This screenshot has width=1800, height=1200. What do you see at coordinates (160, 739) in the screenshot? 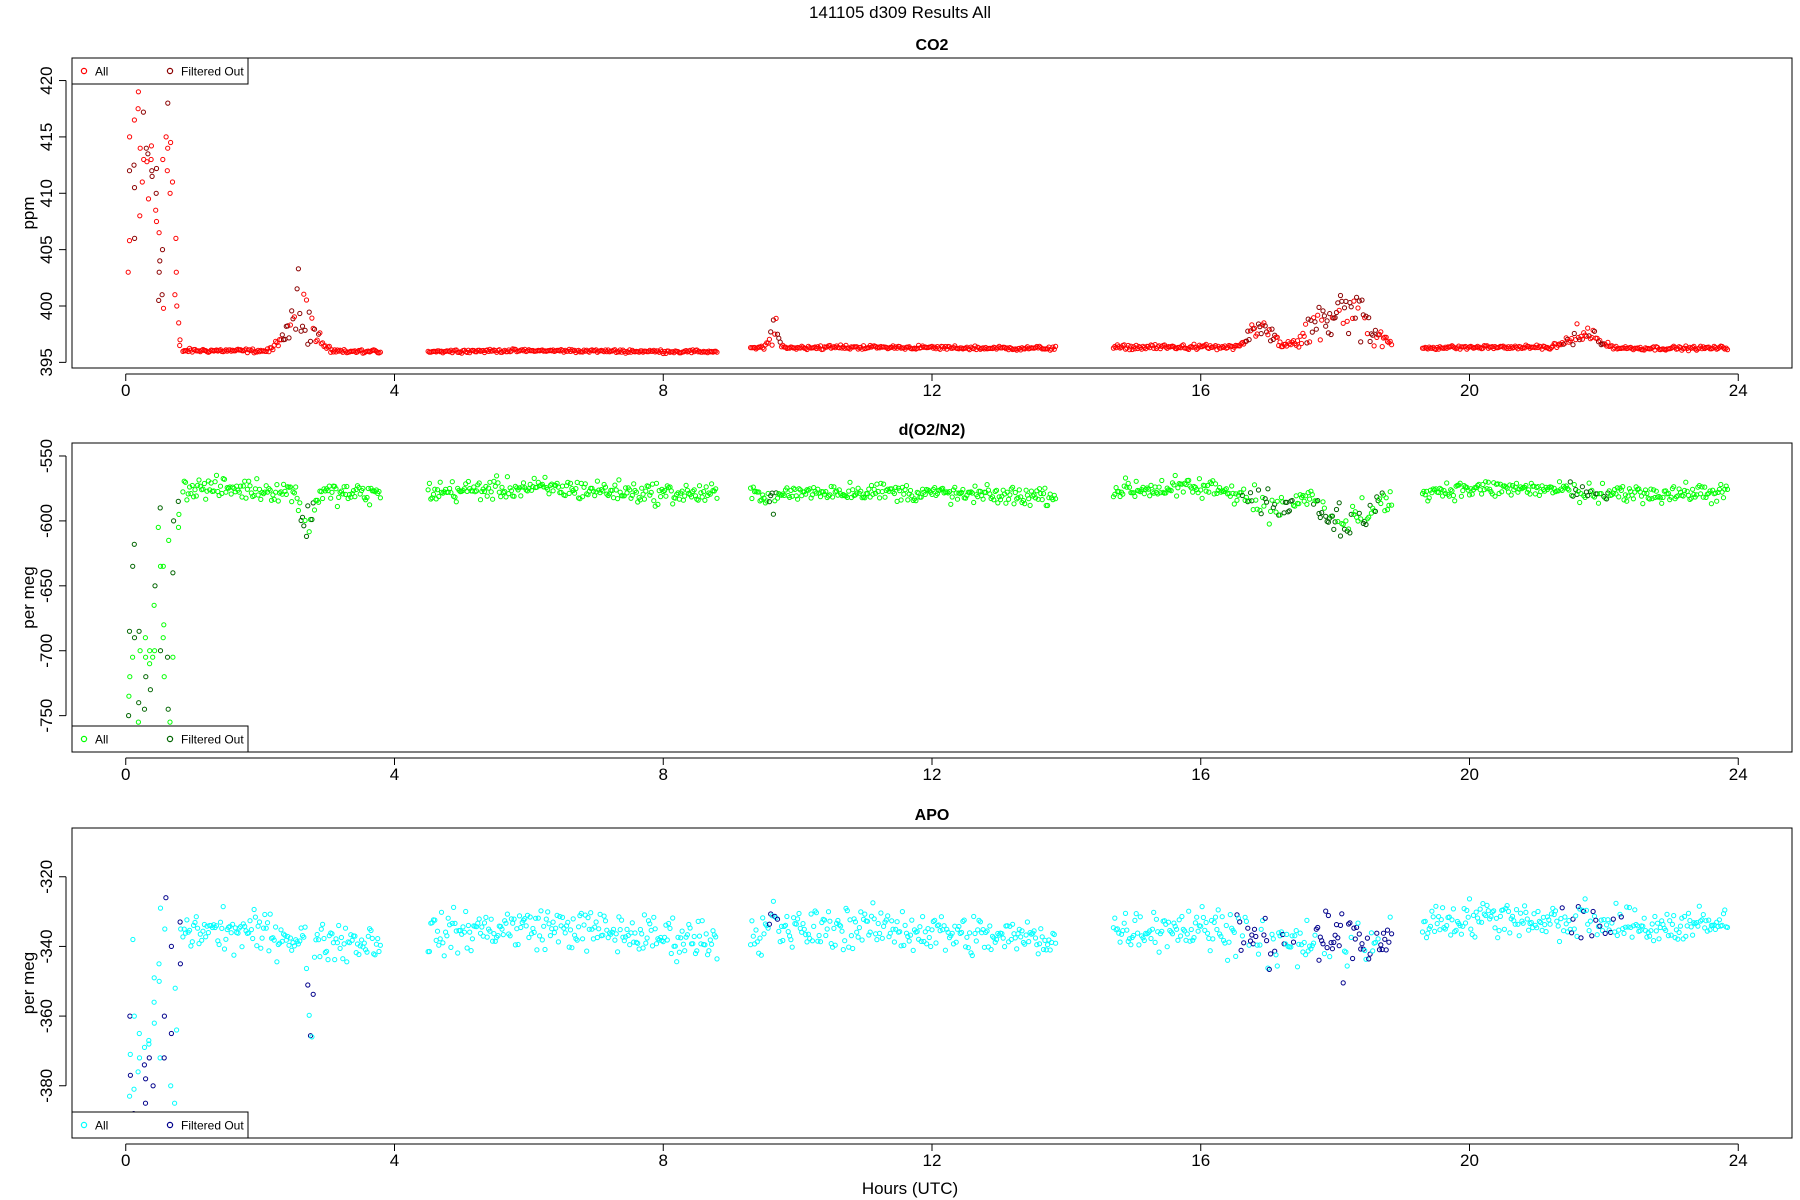
I see `legend-frame` at bounding box center [160, 739].